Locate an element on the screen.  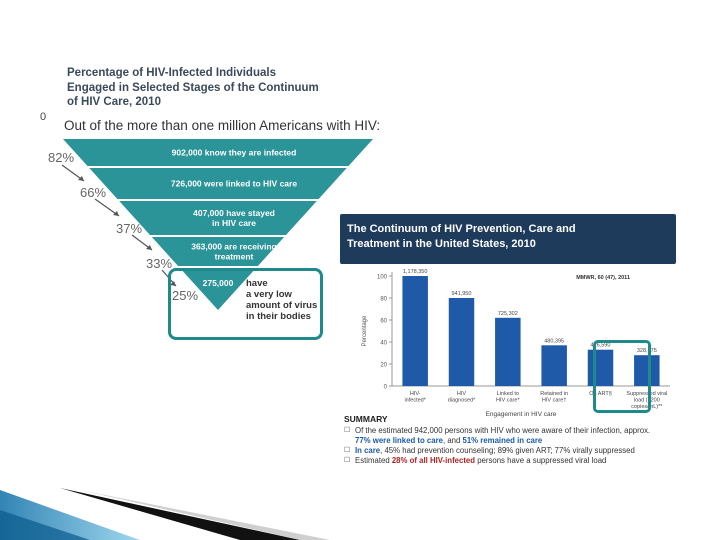
chart-title-line: Treatment in the United States, 2010 is located at coordinates (441, 244).